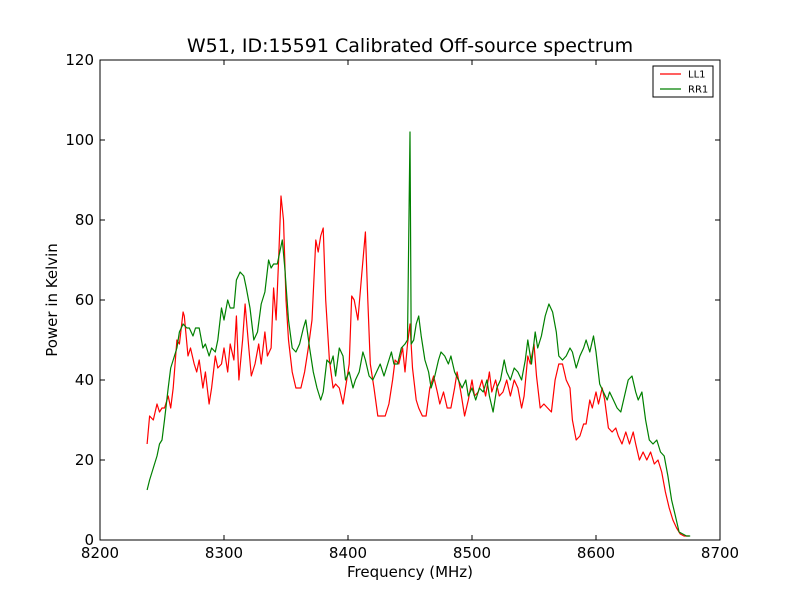 This screenshot has width=800, height=600. What do you see at coordinates (698, 90) in the screenshot?
I see `legend-label-rr1: RR1` at bounding box center [698, 90].